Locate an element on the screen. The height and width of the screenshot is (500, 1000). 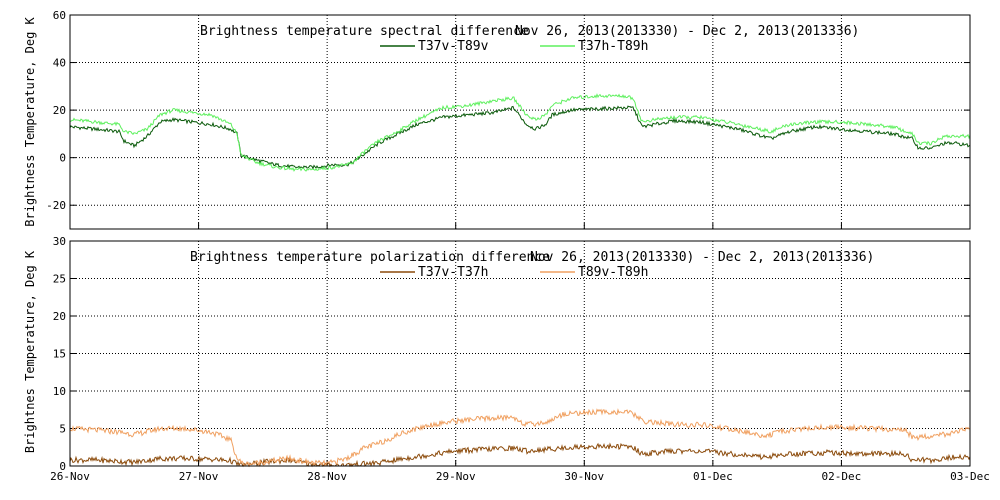
y-tick-label: 15 is located at coordinates (59, 354).